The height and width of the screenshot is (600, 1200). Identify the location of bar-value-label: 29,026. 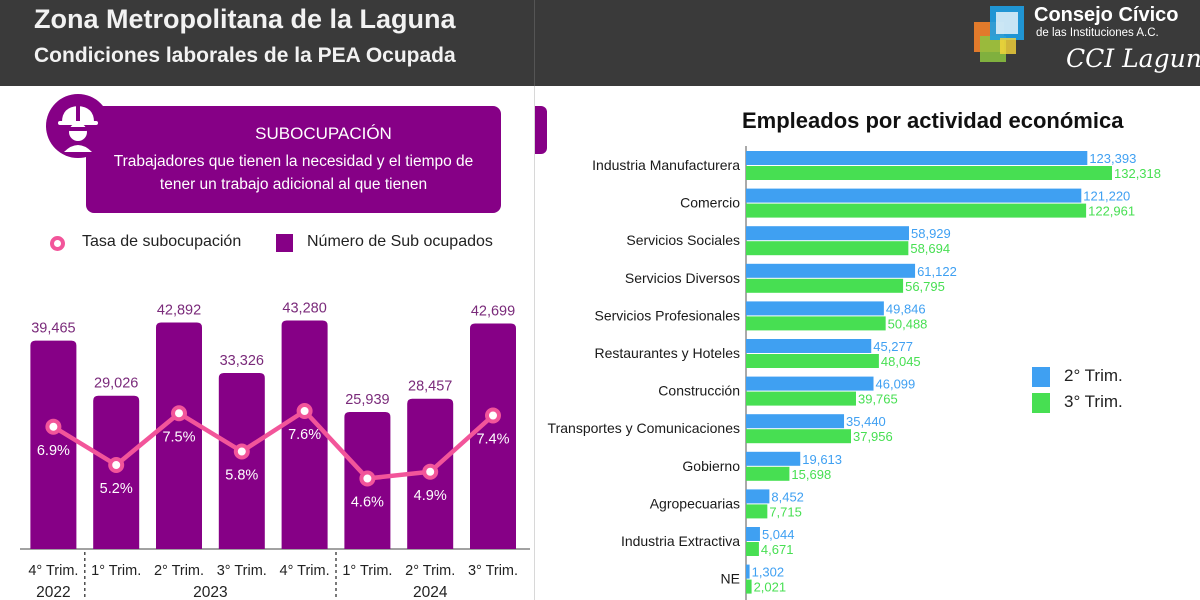
(116, 384).